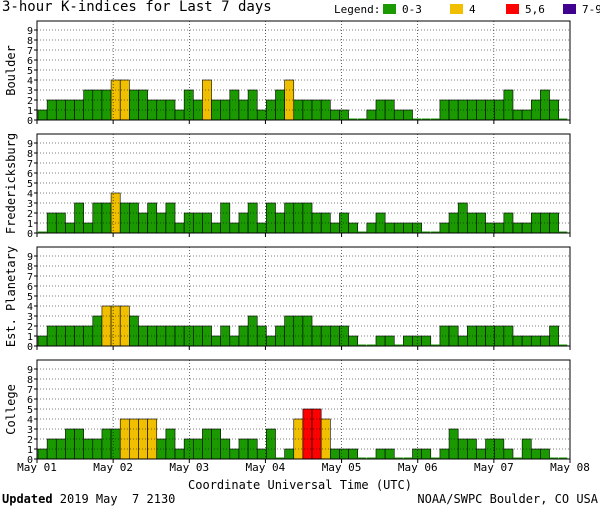  What do you see at coordinates (113, 467) in the screenshot?
I see `x-tick-label: May 02` at bounding box center [113, 467].